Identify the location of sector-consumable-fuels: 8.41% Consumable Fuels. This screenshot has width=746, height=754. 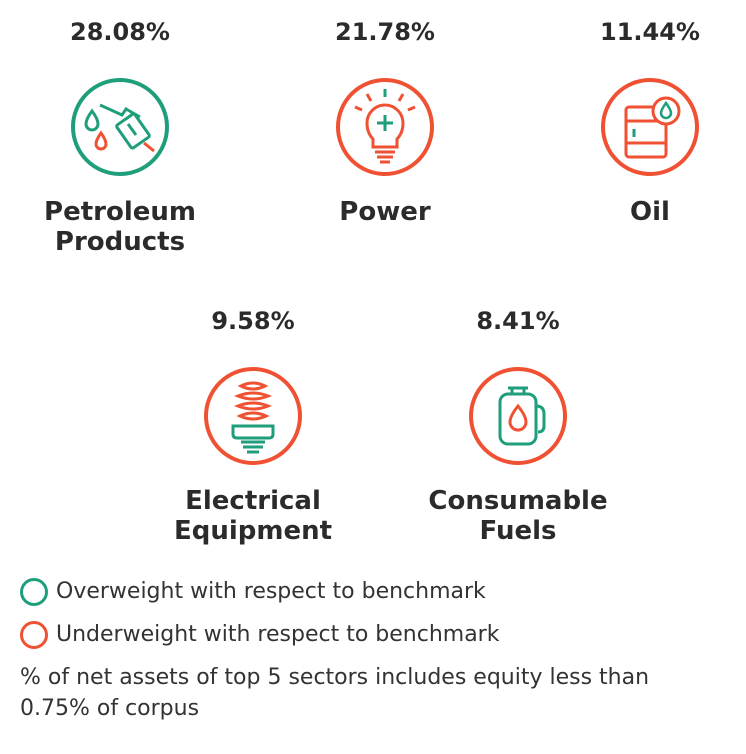
(518, 426).